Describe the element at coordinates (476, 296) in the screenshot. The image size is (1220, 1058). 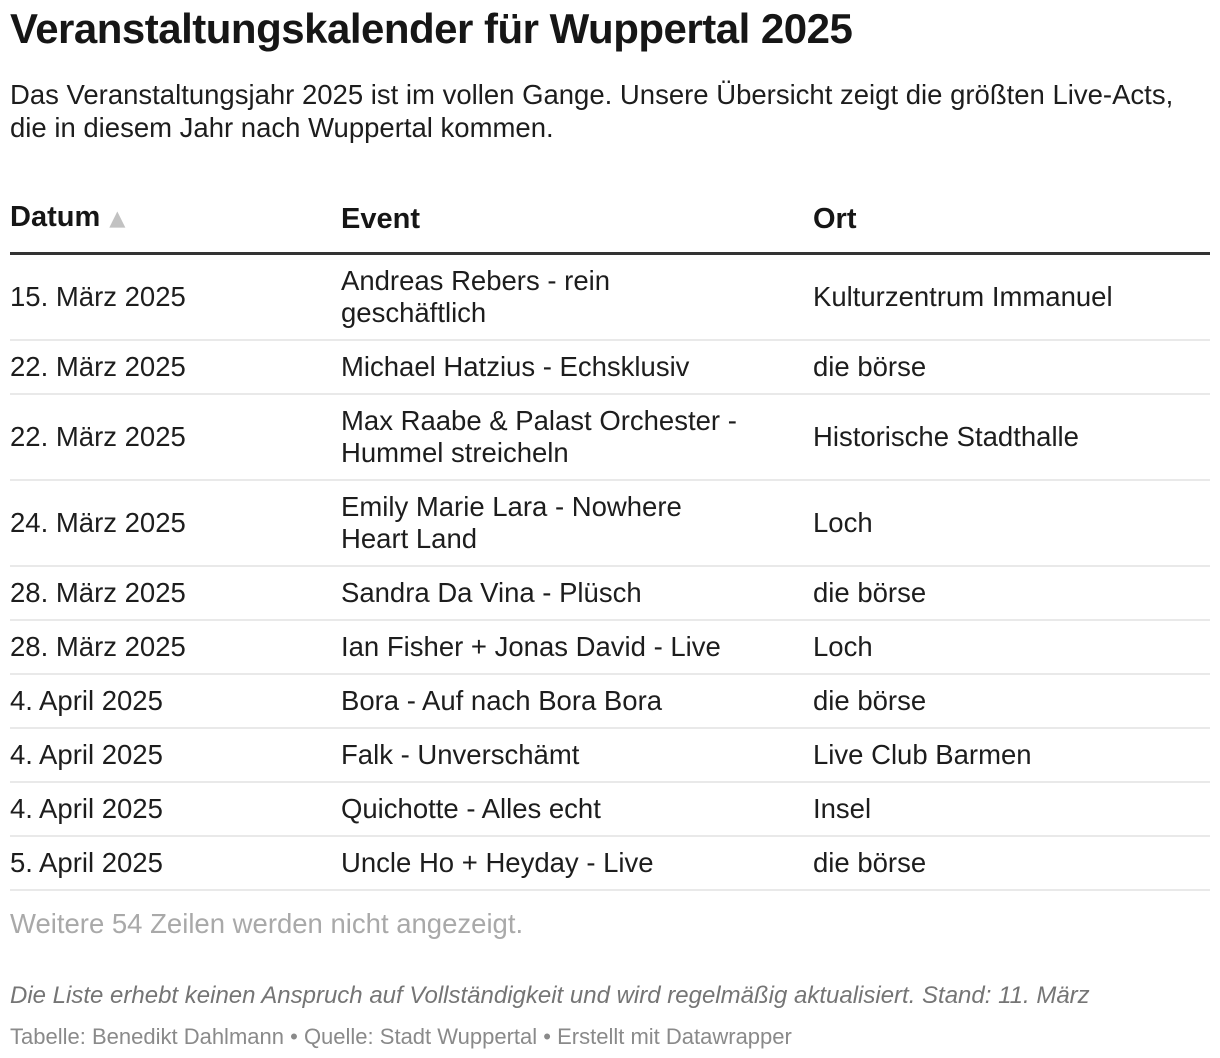
I see `event-text: Andreas Rebers - rein geschäftlich` at that location.